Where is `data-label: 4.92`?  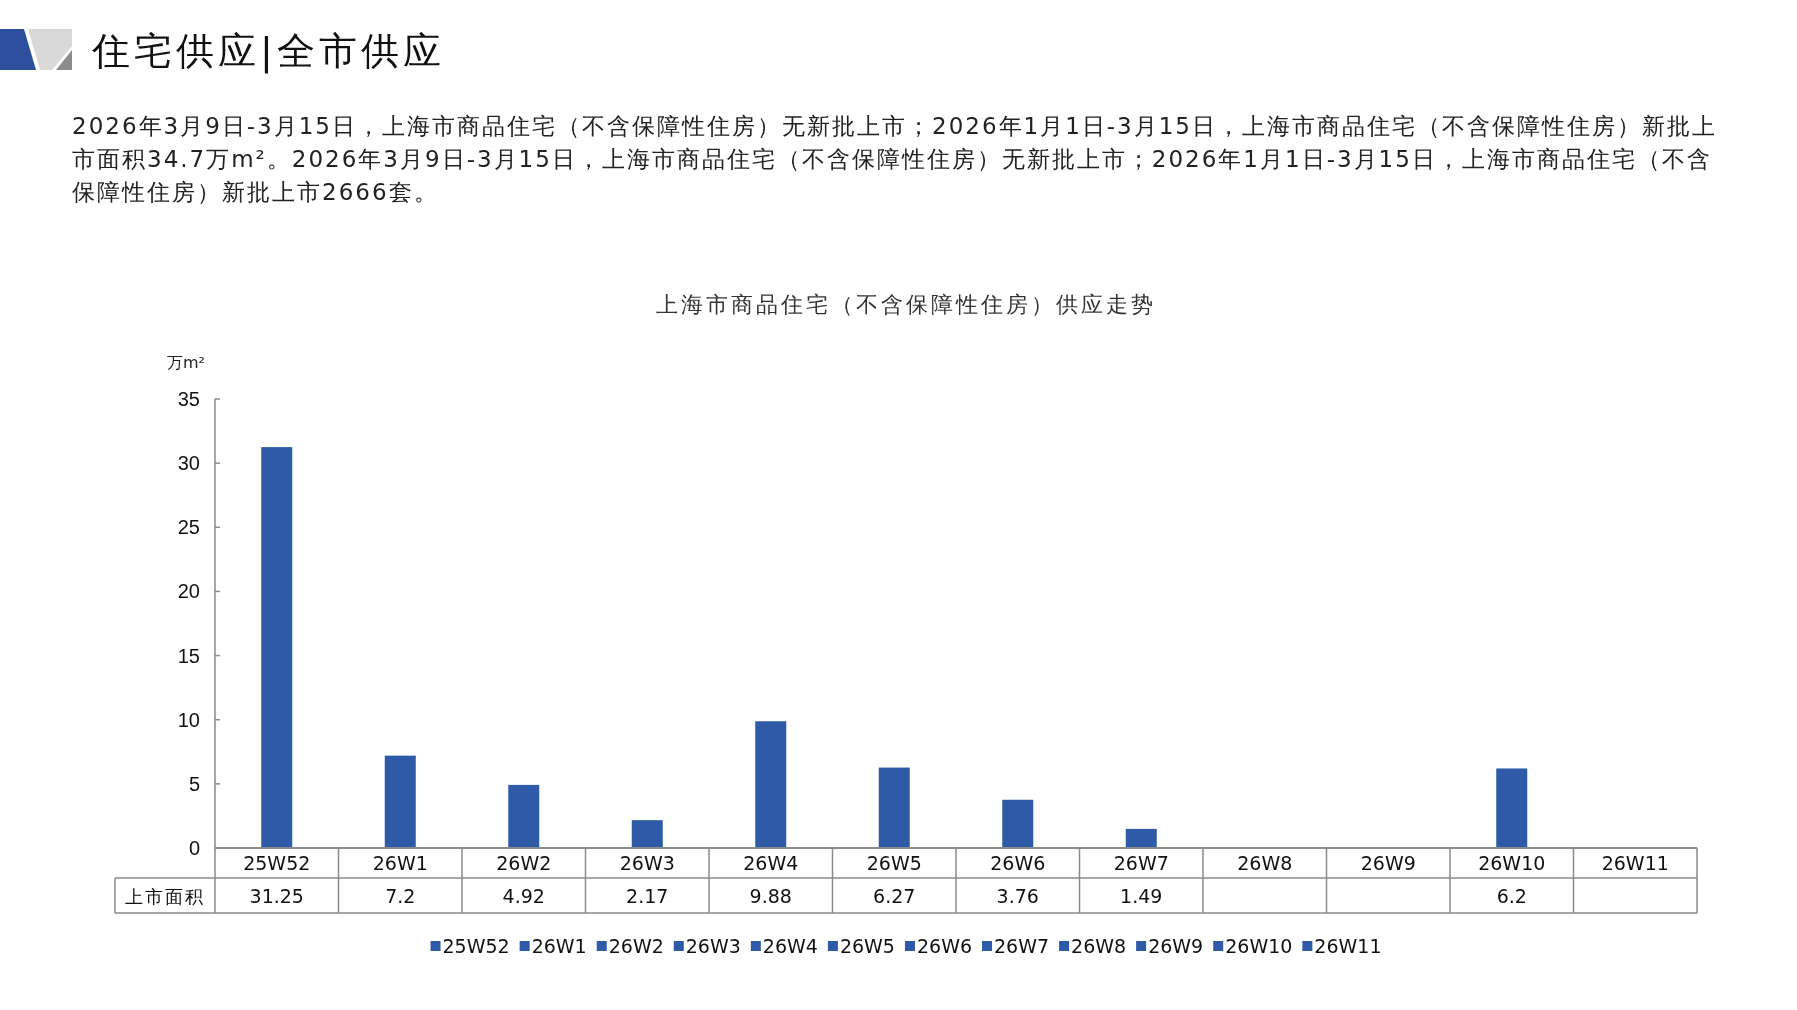
data-label: 4.92 is located at coordinates (523, 896).